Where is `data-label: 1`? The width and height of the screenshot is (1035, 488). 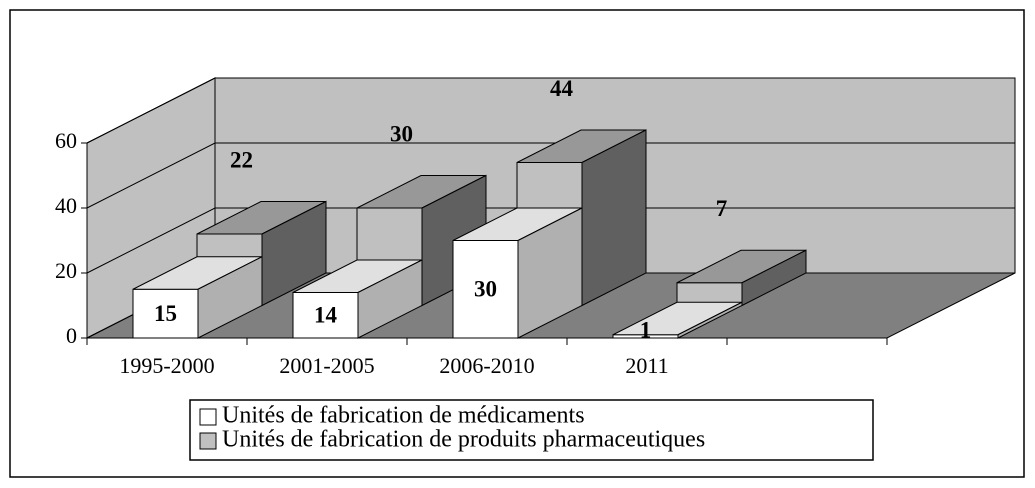 data-label: 1 is located at coordinates (646, 329).